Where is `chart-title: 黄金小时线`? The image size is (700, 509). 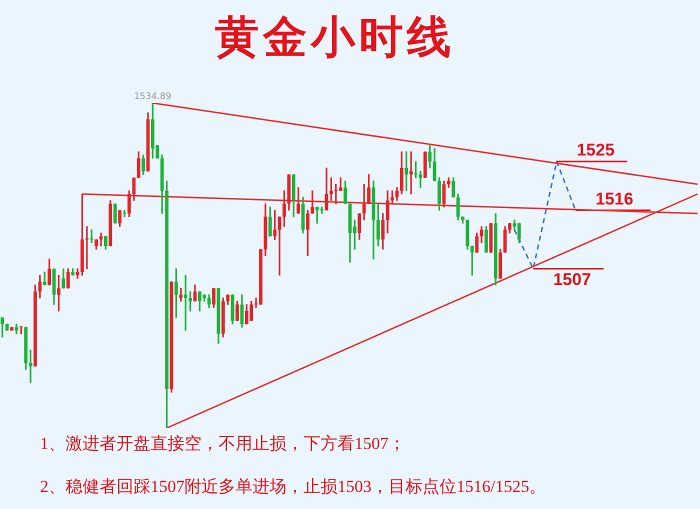
chart-title: 黄金小时线 is located at coordinates (335, 38).